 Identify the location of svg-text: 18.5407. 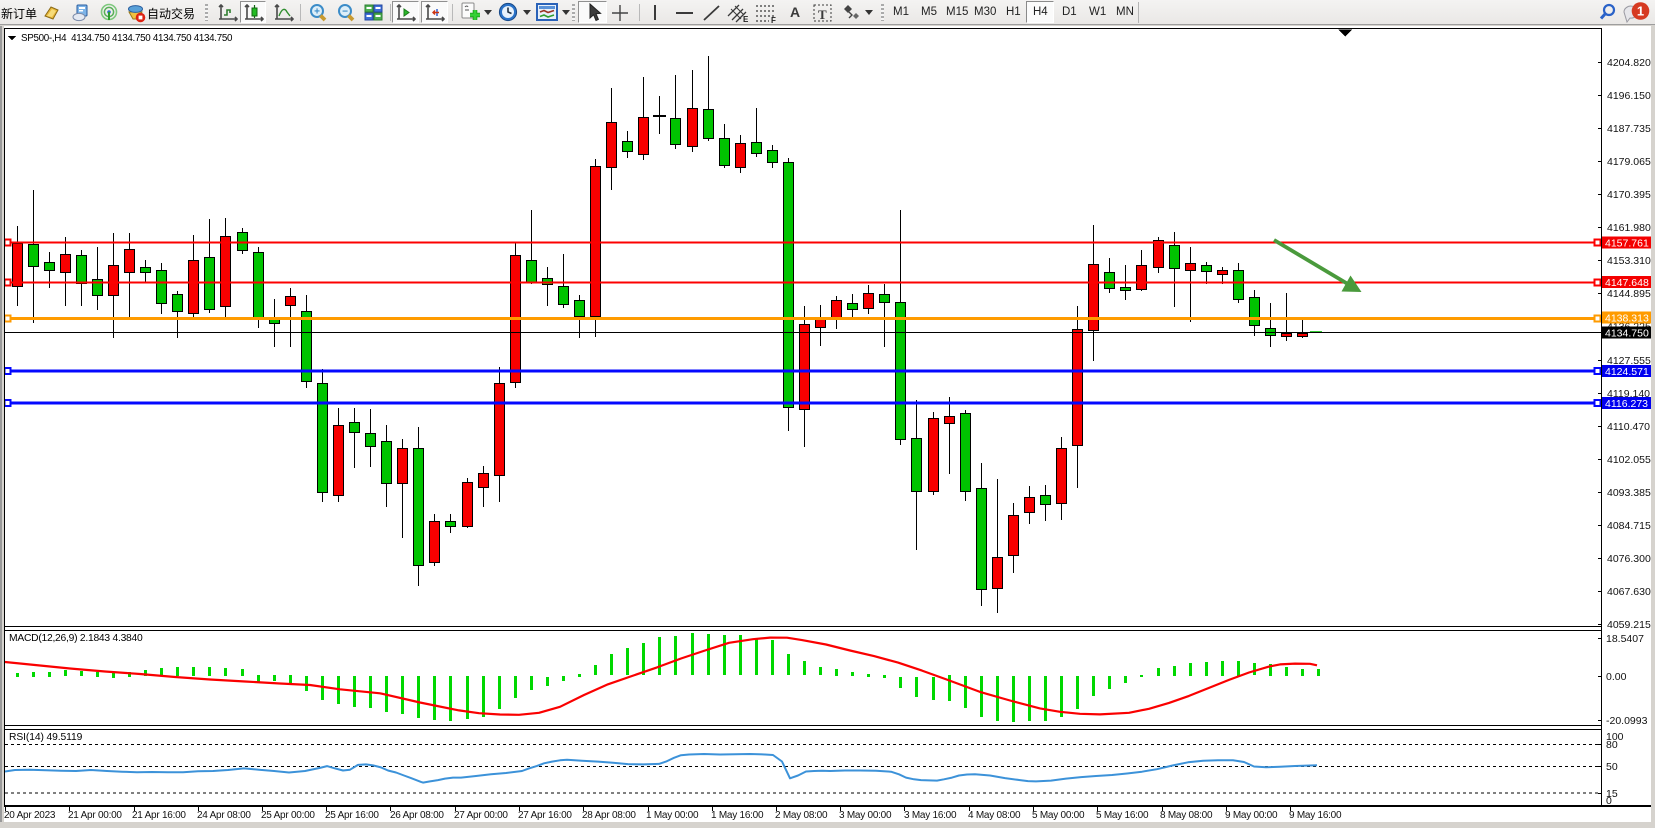
(1625, 639).